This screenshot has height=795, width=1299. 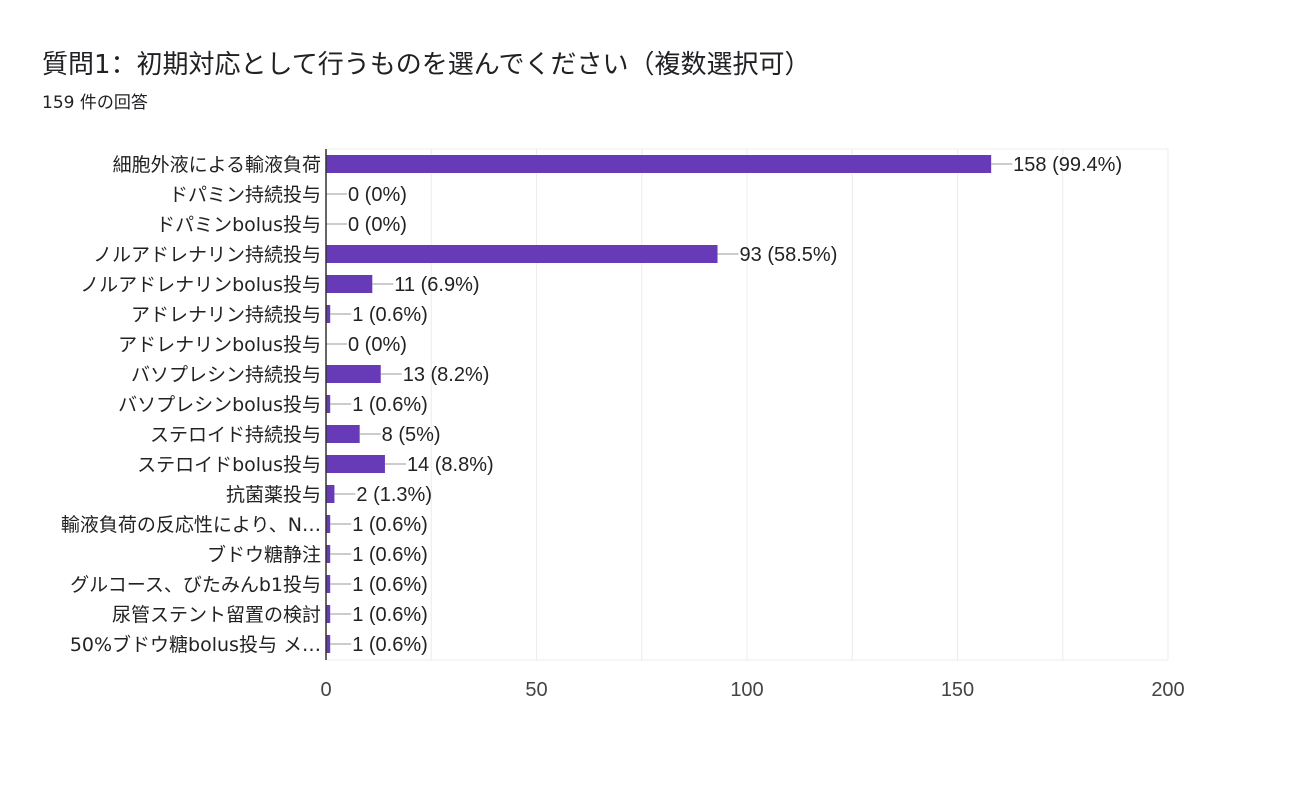 What do you see at coordinates (273, 495) in the screenshot?
I see `category-label-11: 抗菌薬投与` at bounding box center [273, 495].